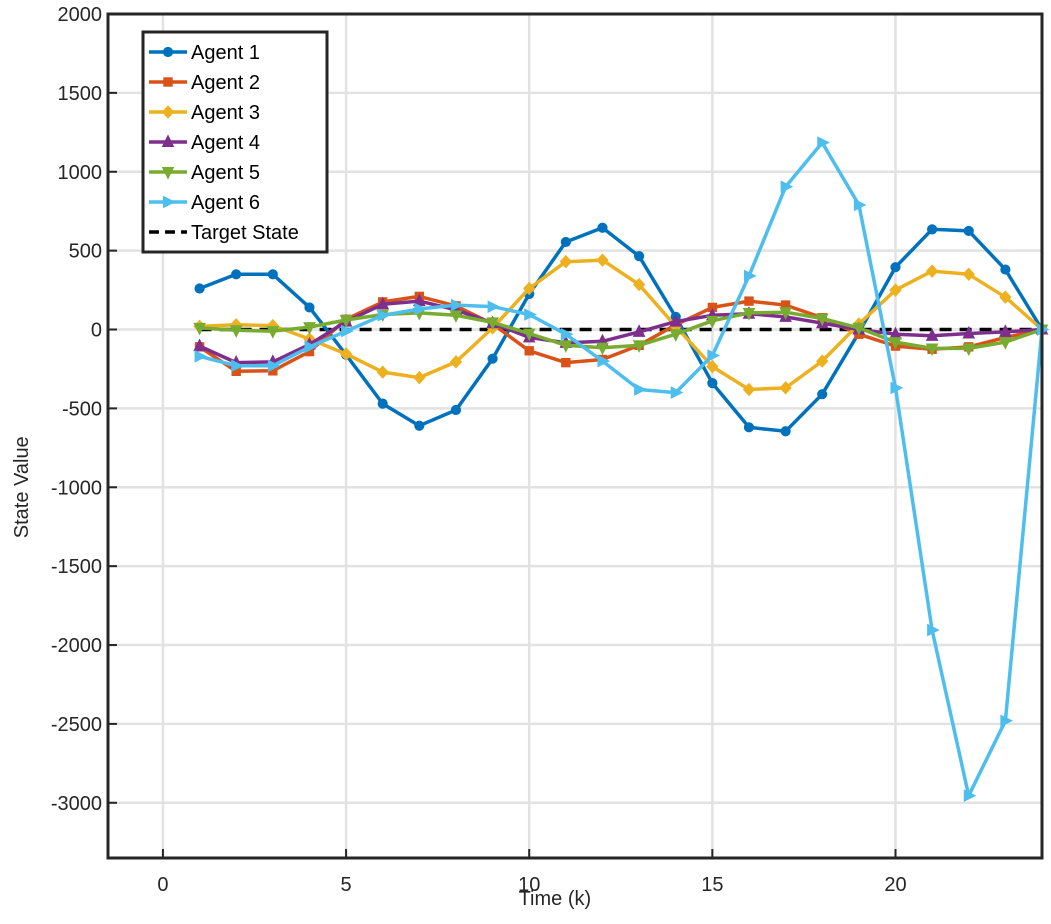  What do you see at coordinates (225, 113) in the screenshot?
I see `legend-label: Agent 3` at bounding box center [225, 113].